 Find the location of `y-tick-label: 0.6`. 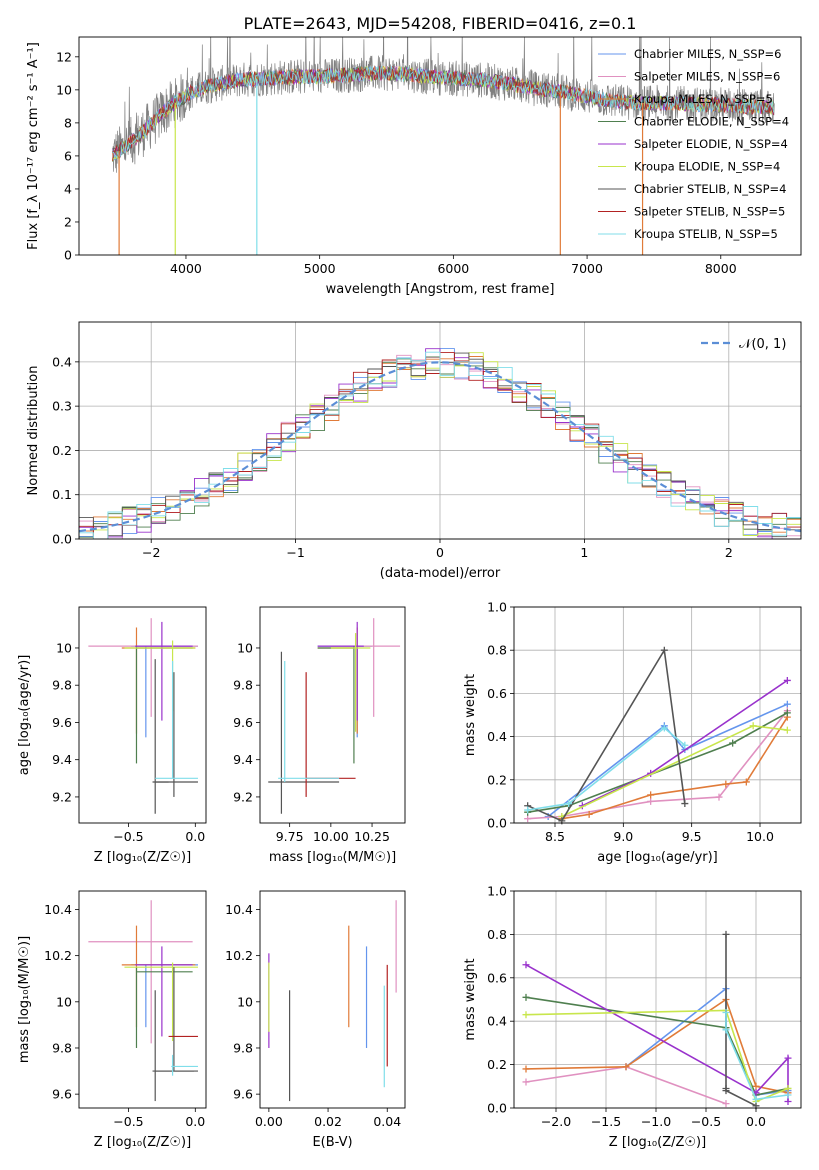

y-tick-label: 0.6 is located at coordinates (497, 977).